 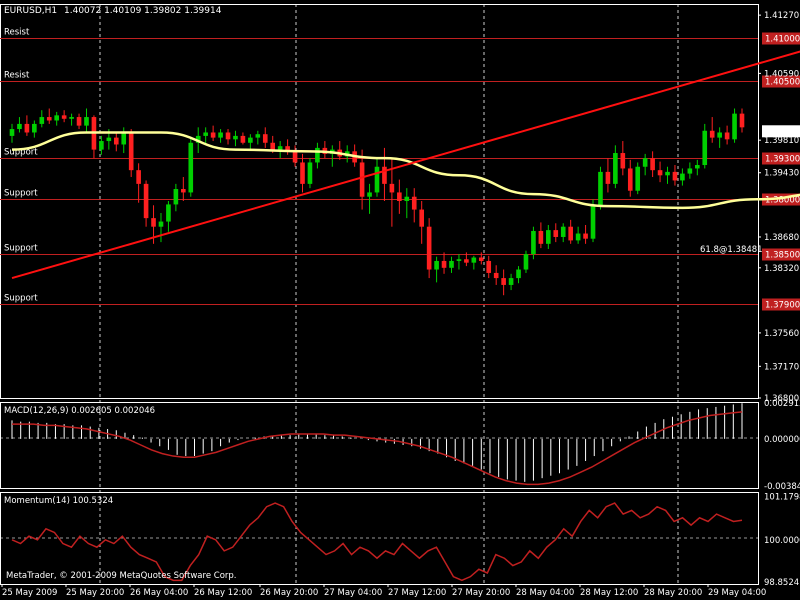 What do you see at coordinates (781, 334) in the screenshot?
I see `price-axis-label: 1.37560` at bounding box center [781, 334].